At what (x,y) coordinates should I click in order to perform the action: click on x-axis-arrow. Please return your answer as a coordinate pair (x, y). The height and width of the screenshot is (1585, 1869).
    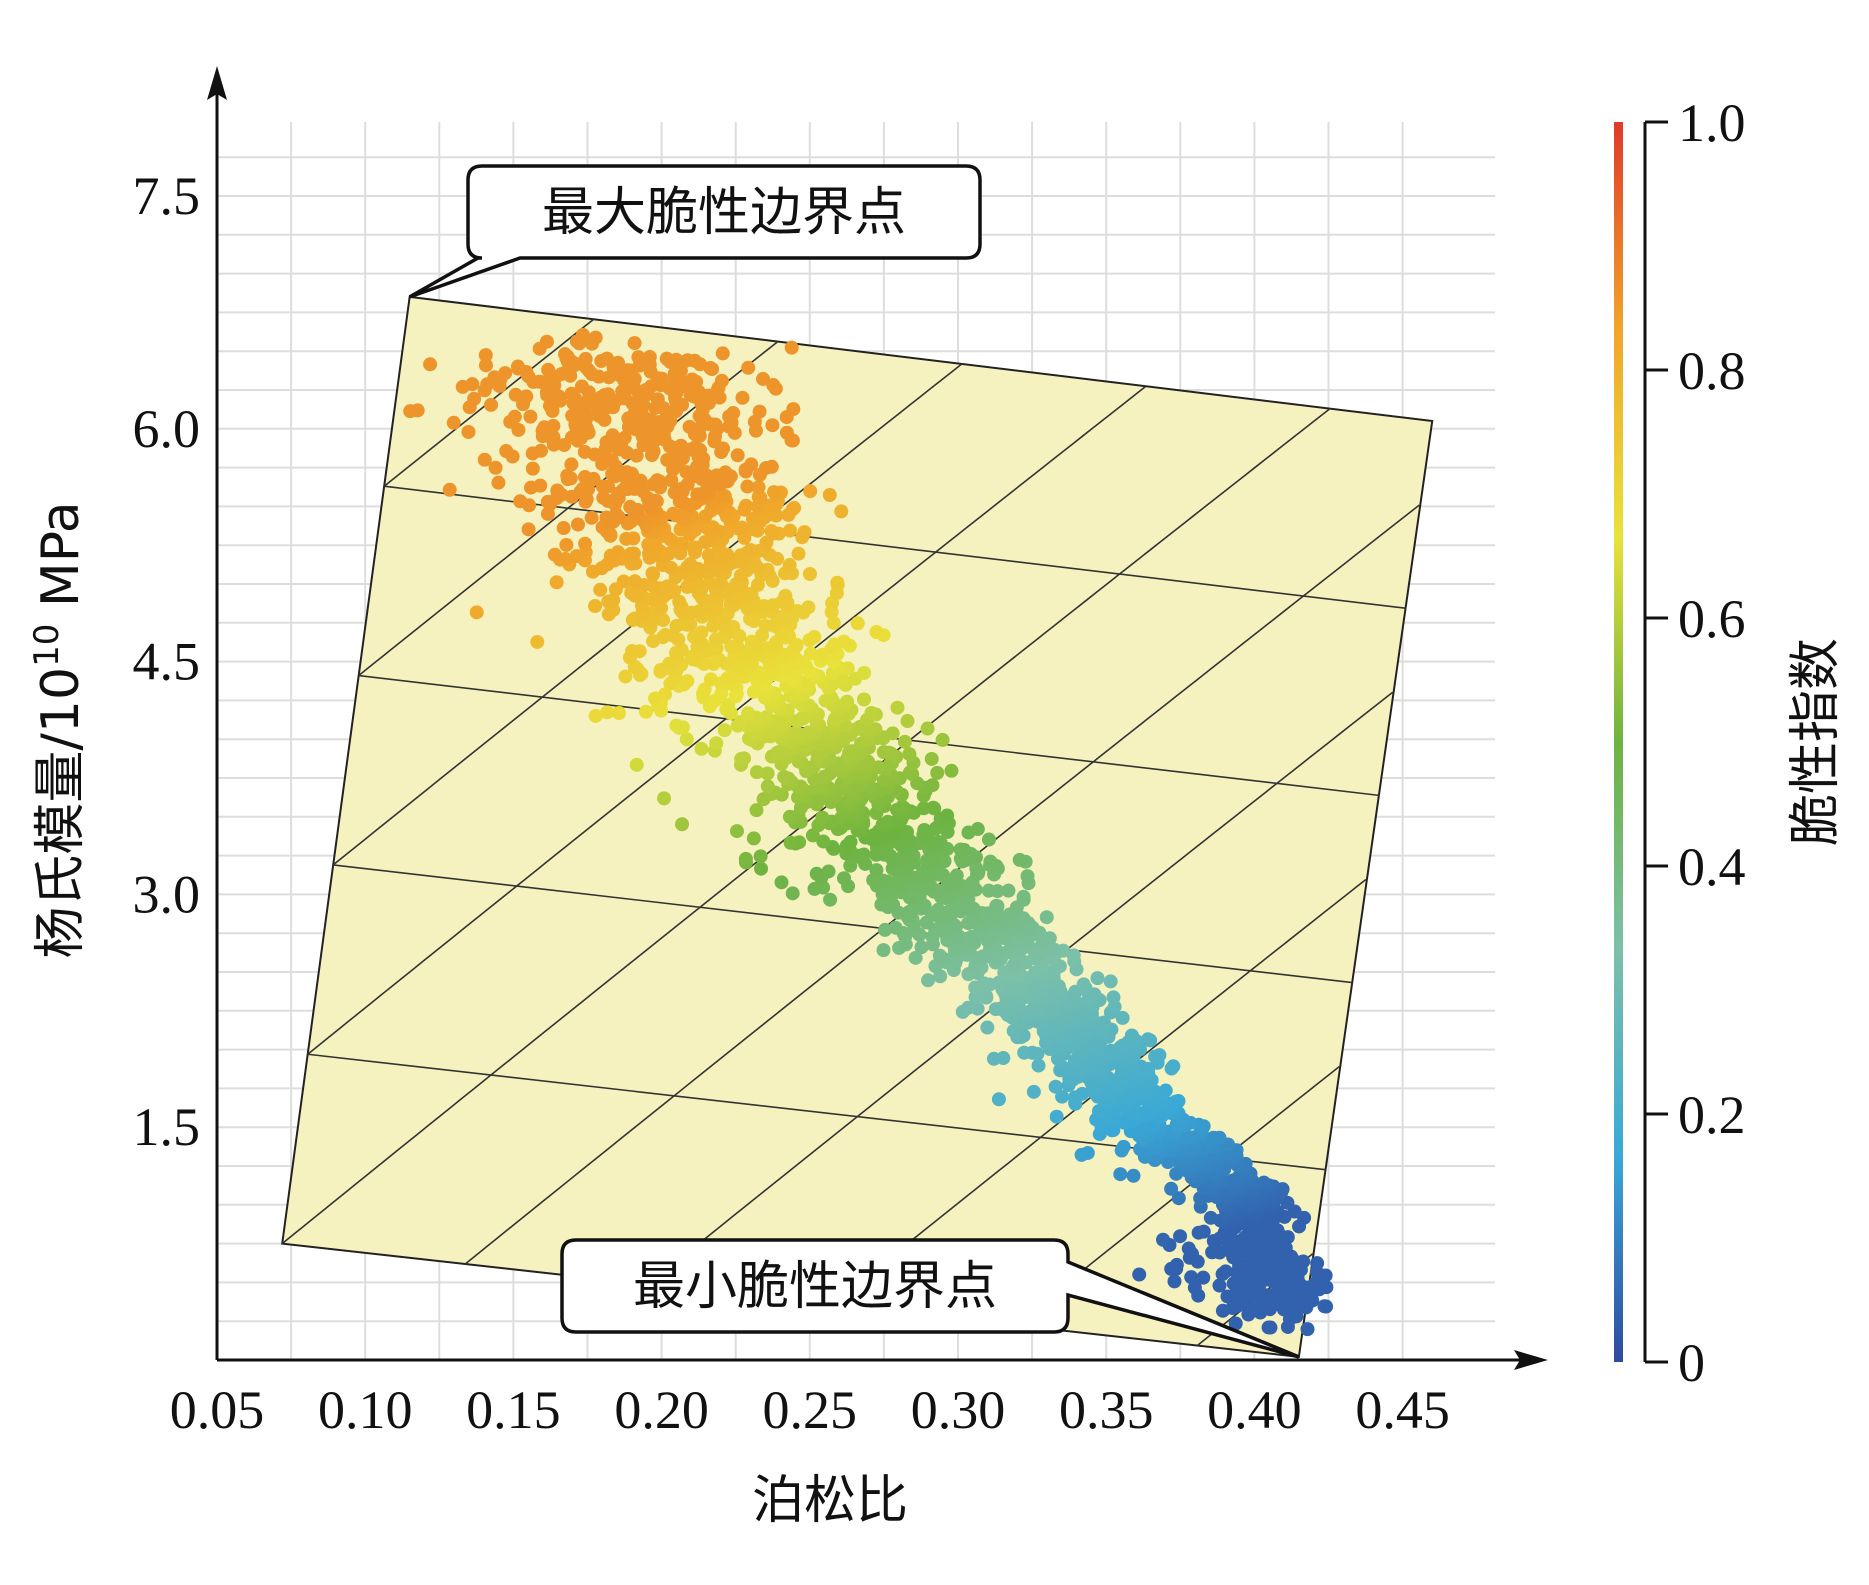
    Looking at the image, I should click on (1531, 1360).